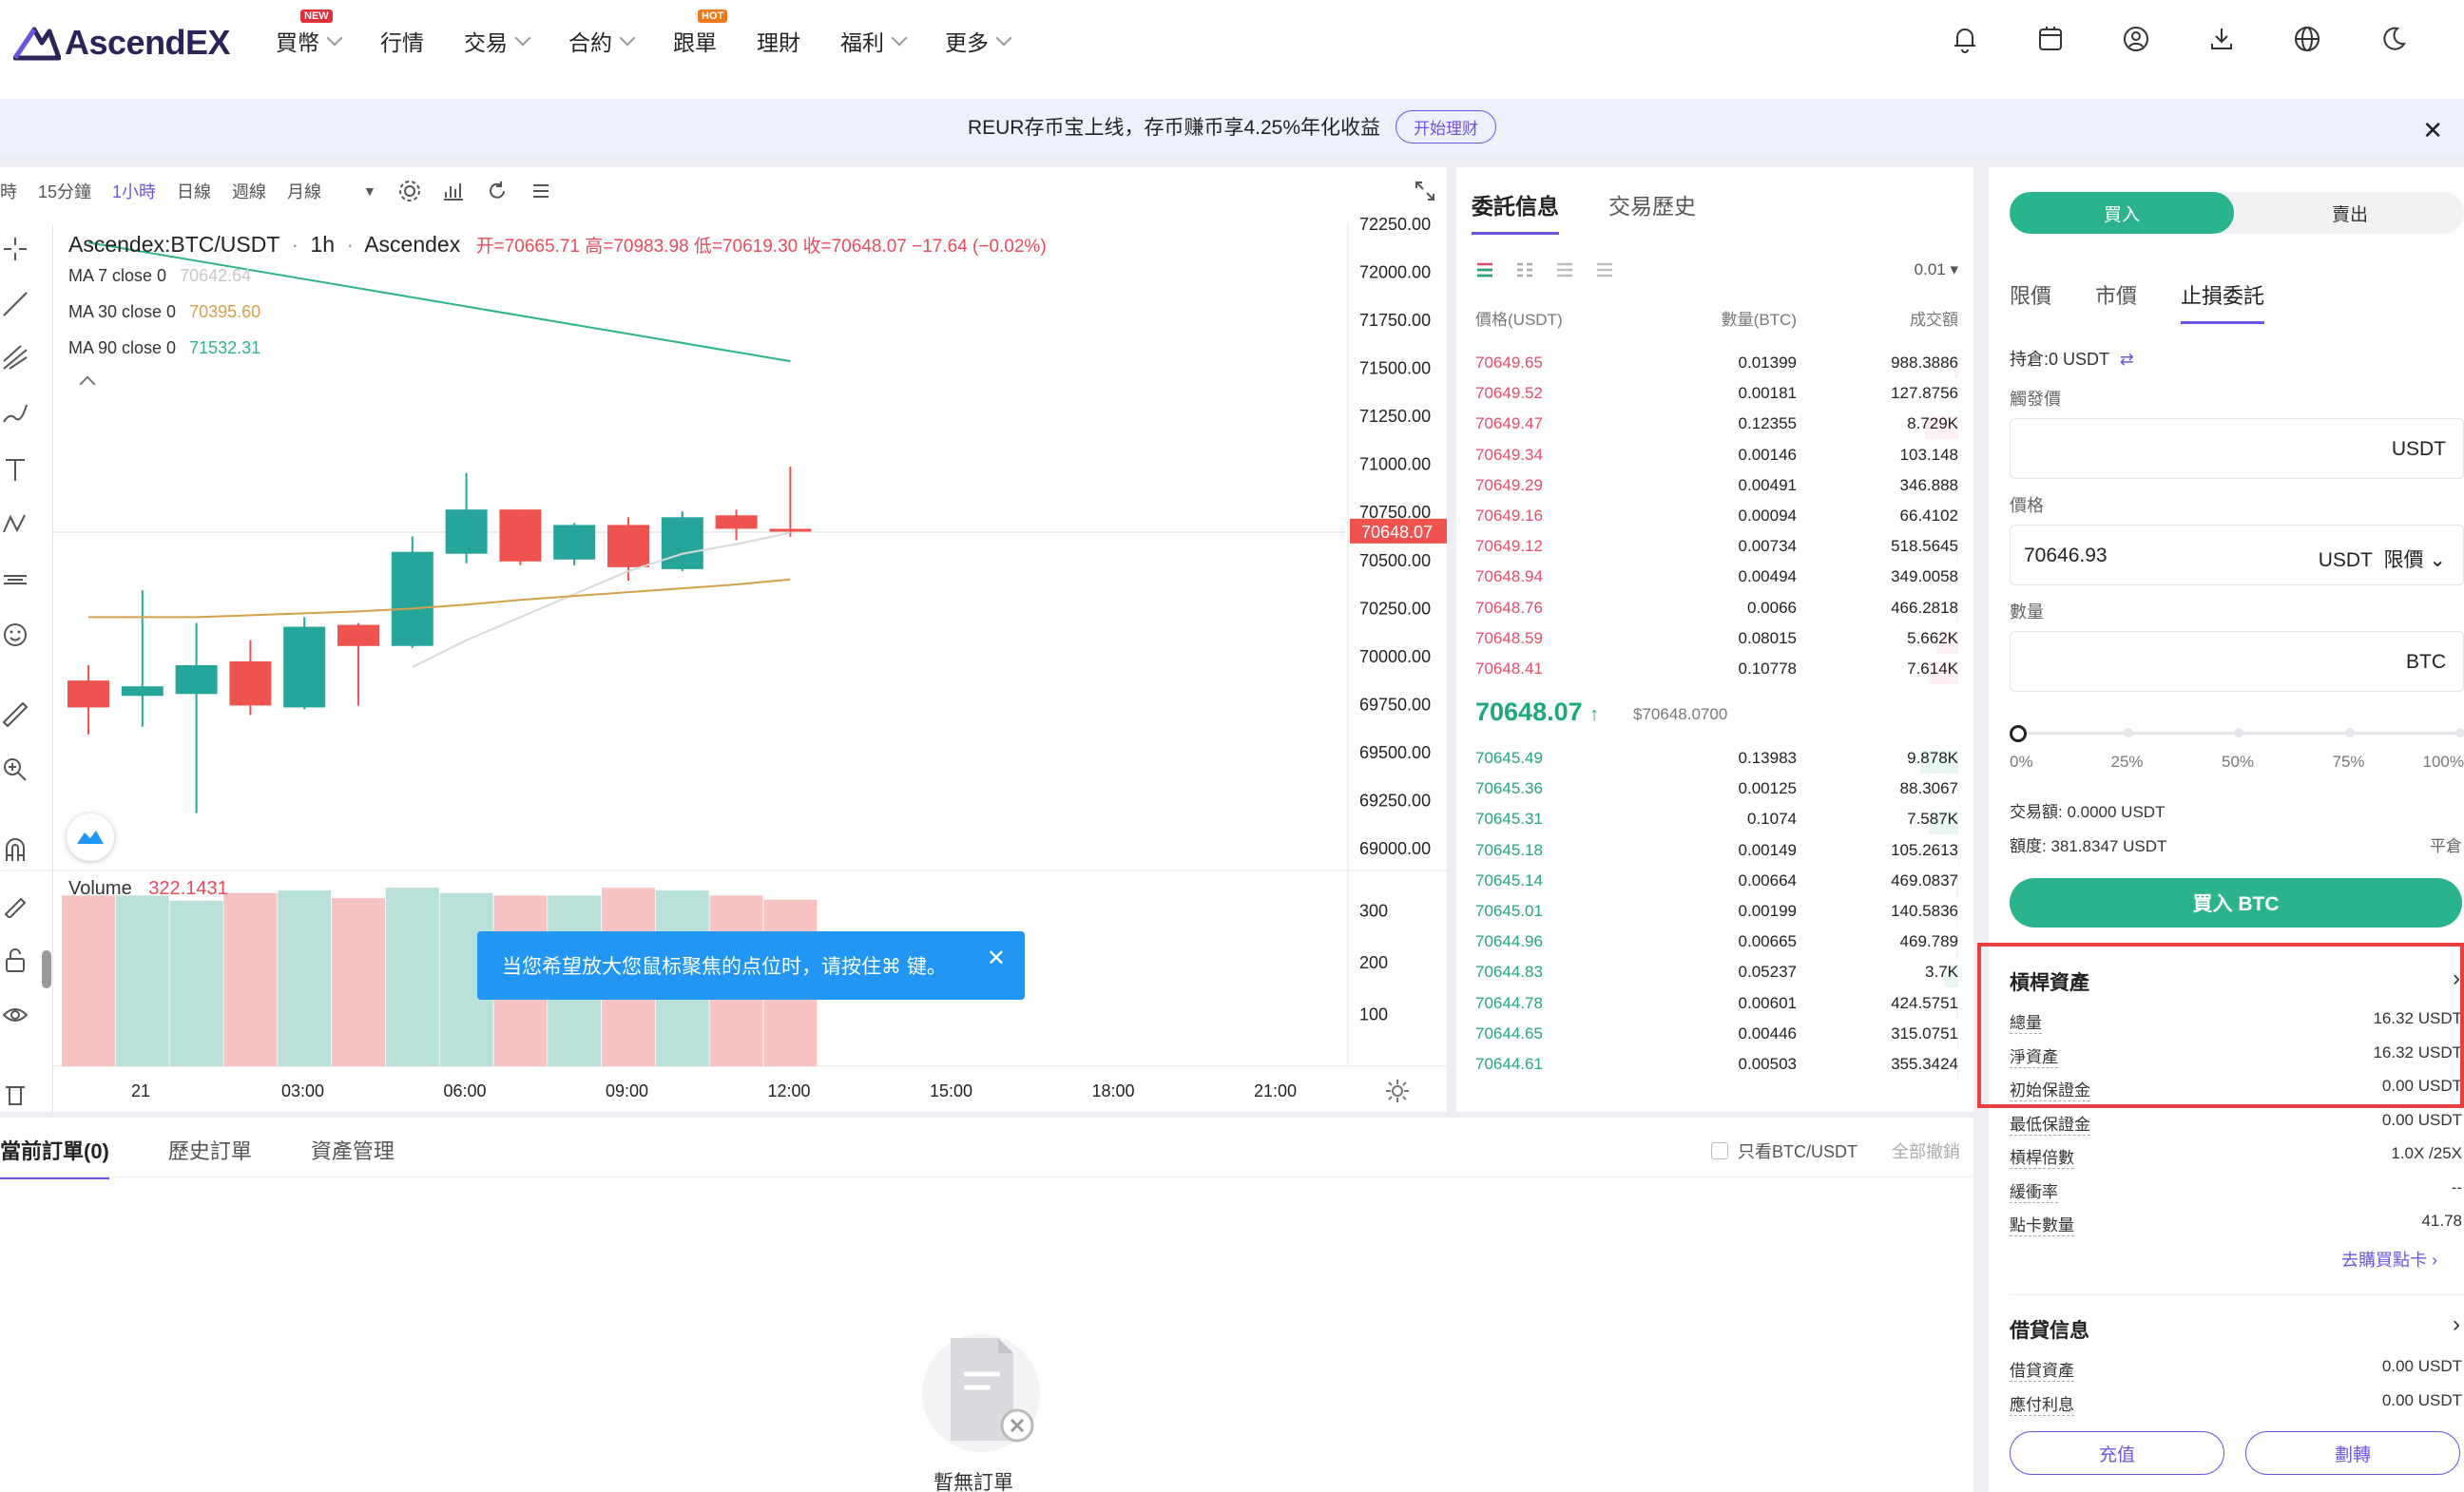 This screenshot has width=2464, height=1492. I want to click on orderbook-row: 70649.52 0.00181 127.8756, so click(1716, 398).